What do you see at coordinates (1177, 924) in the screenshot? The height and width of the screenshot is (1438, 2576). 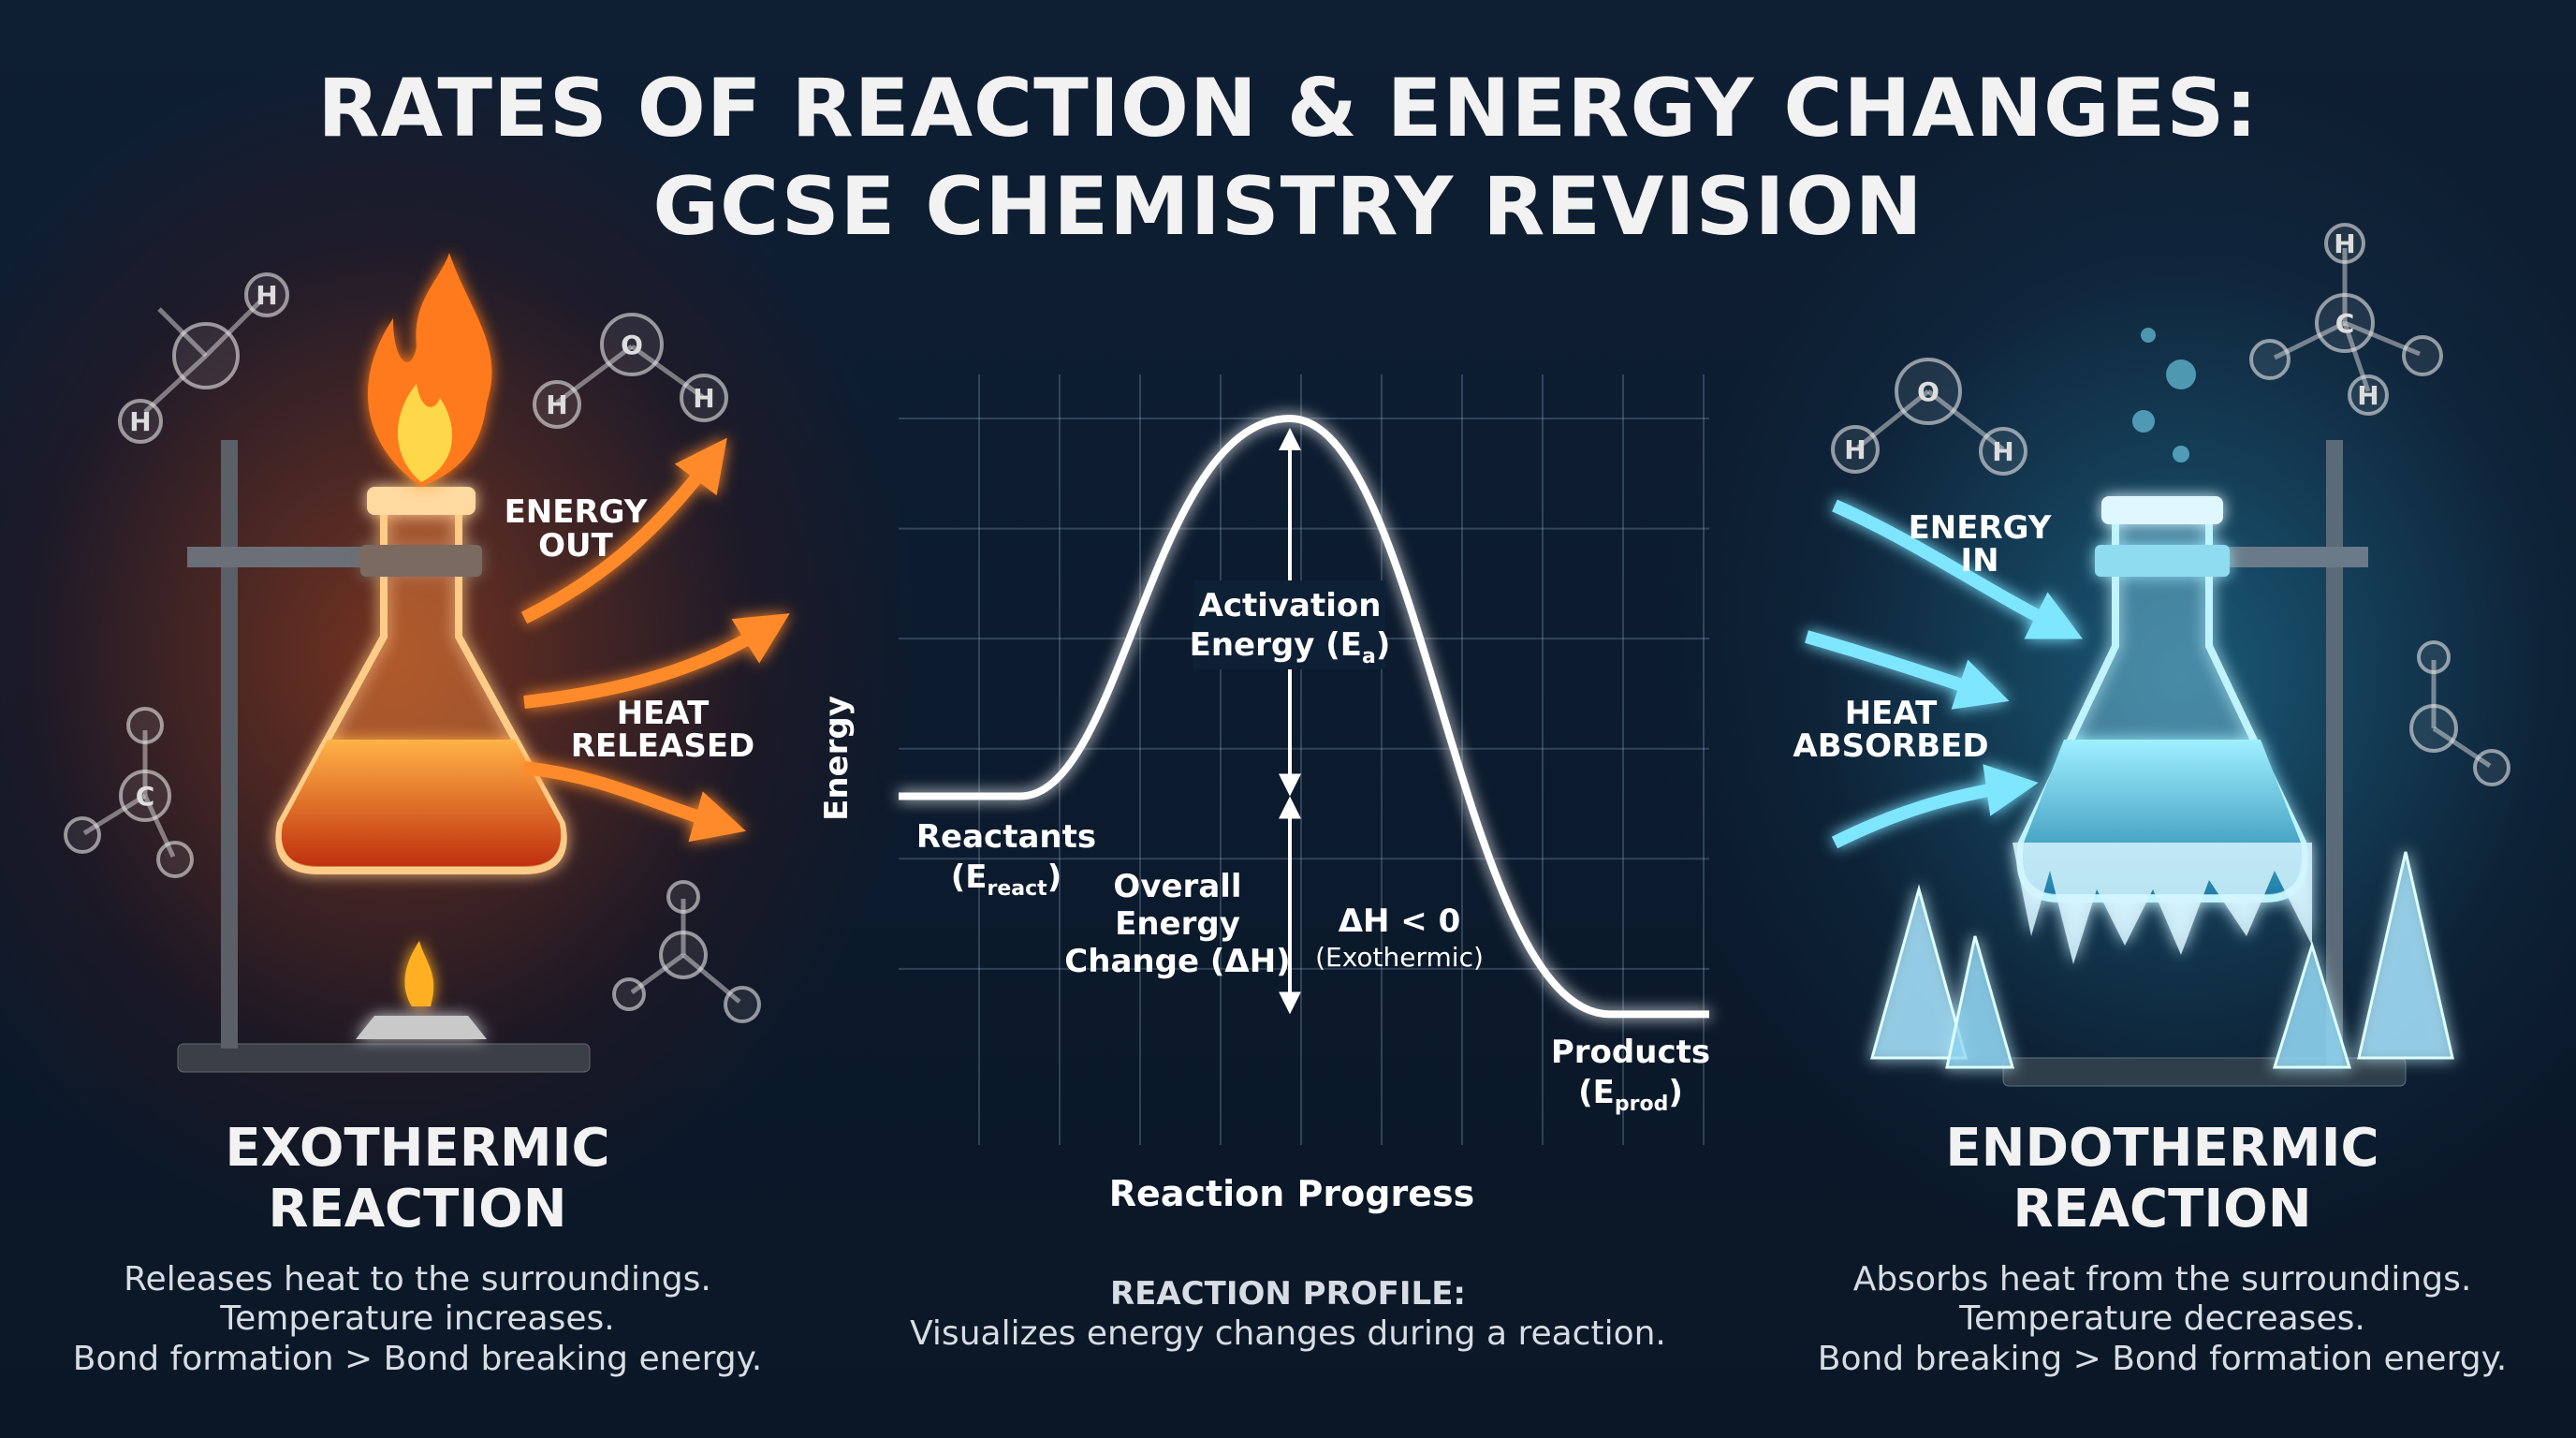 I see `overall-energy-change-label: Energy` at bounding box center [1177, 924].